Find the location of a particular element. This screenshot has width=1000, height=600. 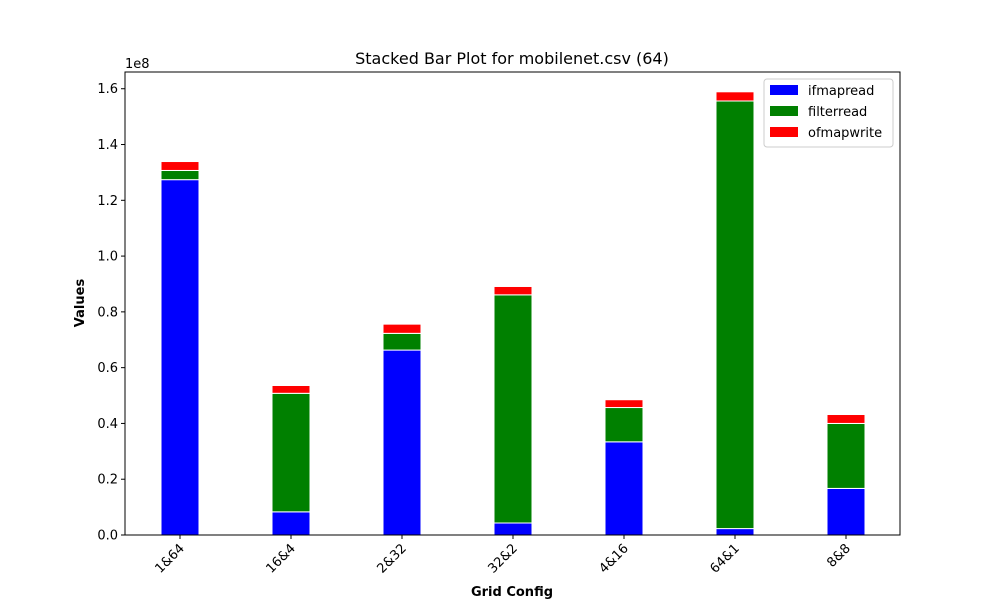

y-tick-label: 1.0 is located at coordinates (107, 257).